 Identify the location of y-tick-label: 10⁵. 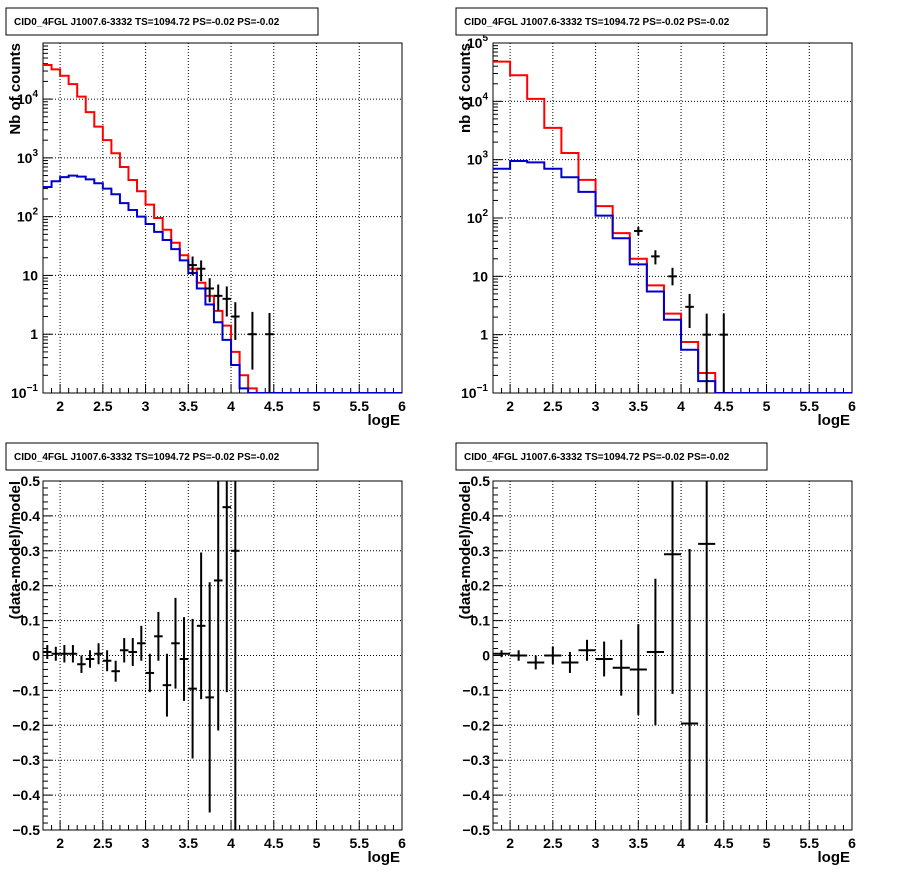
(478, 42).